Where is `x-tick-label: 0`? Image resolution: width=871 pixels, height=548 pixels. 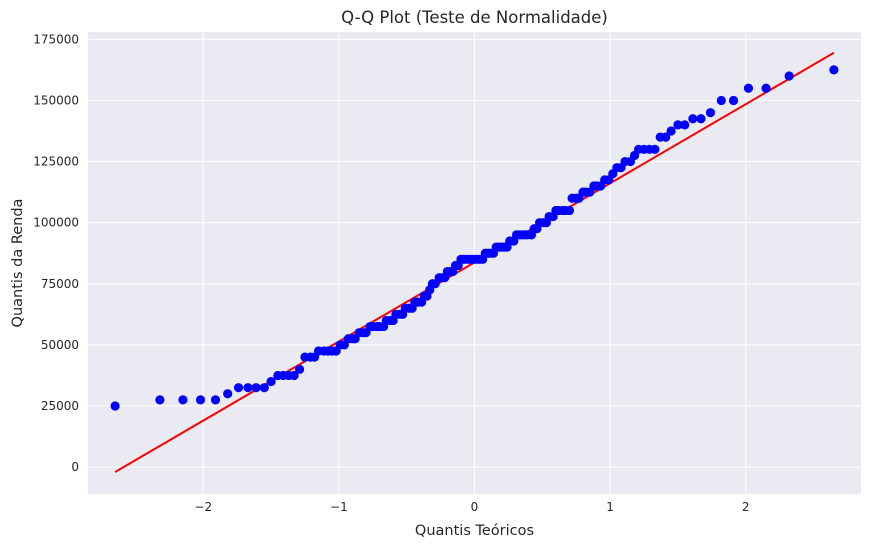
x-tick-label: 0 is located at coordinates (475, 507).